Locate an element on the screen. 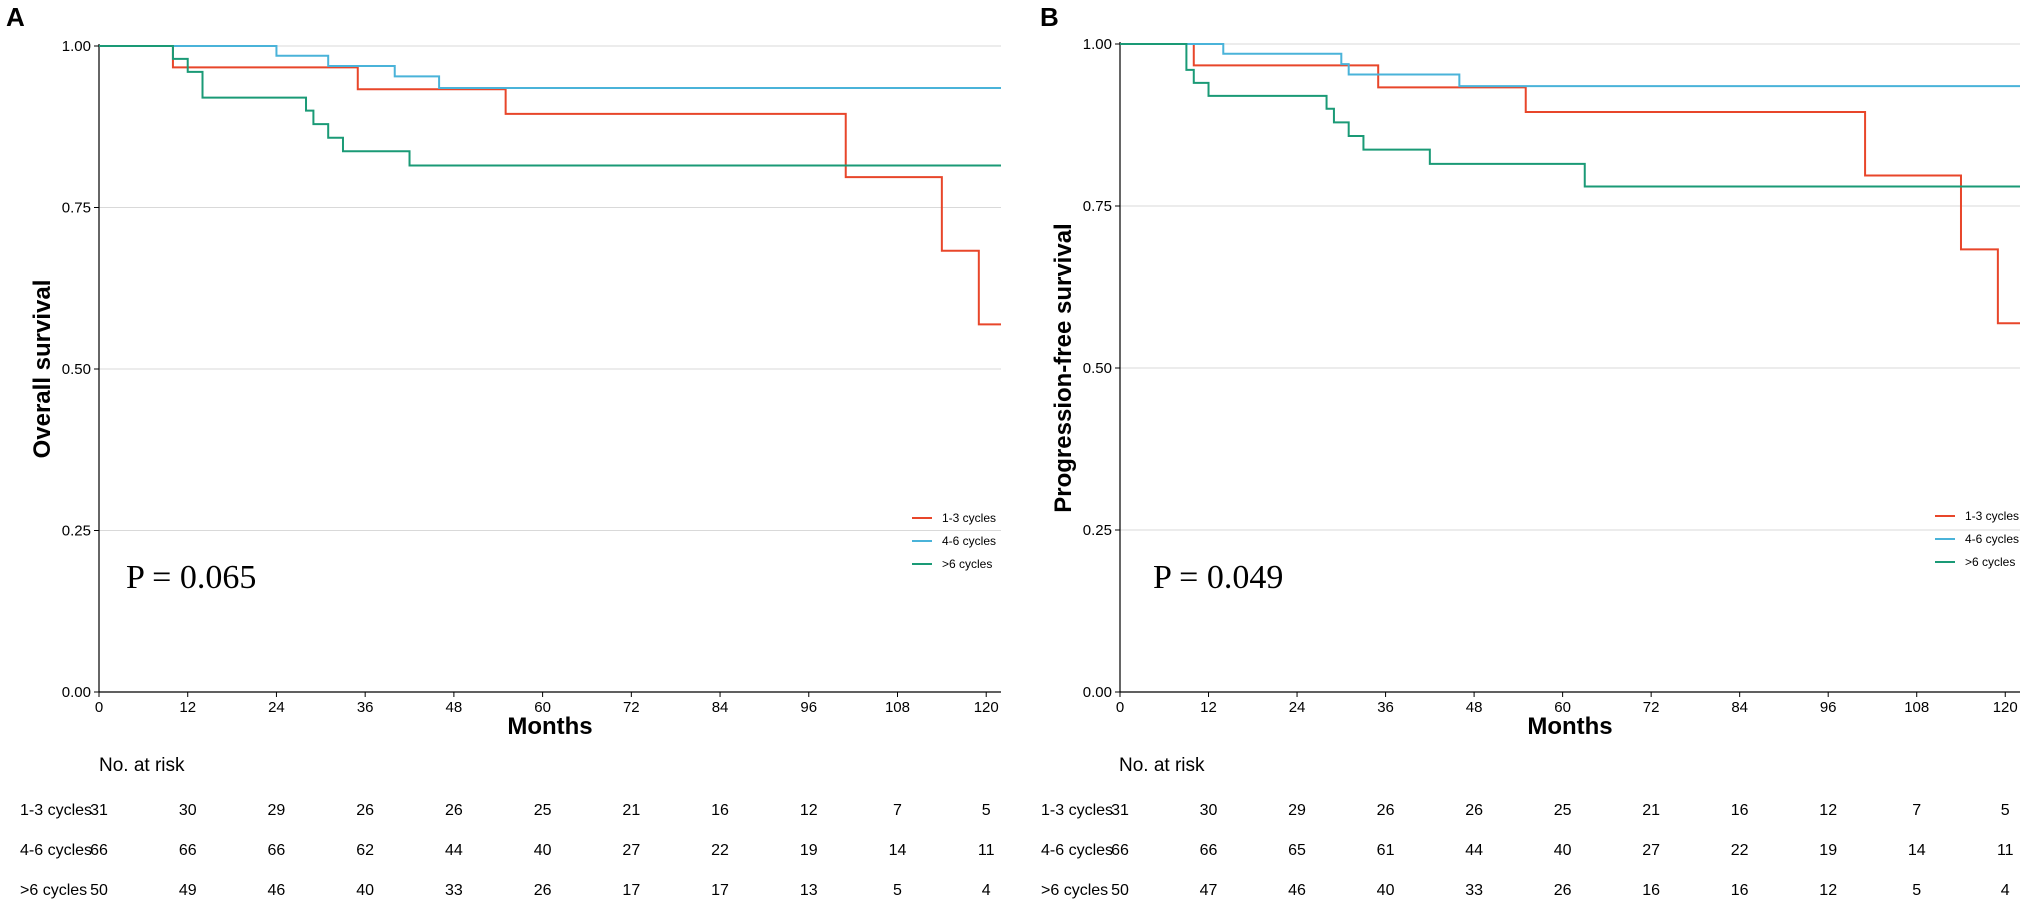 The image size is (2028, 902). risk-value: 47 is located at coordinates (1209, 890).